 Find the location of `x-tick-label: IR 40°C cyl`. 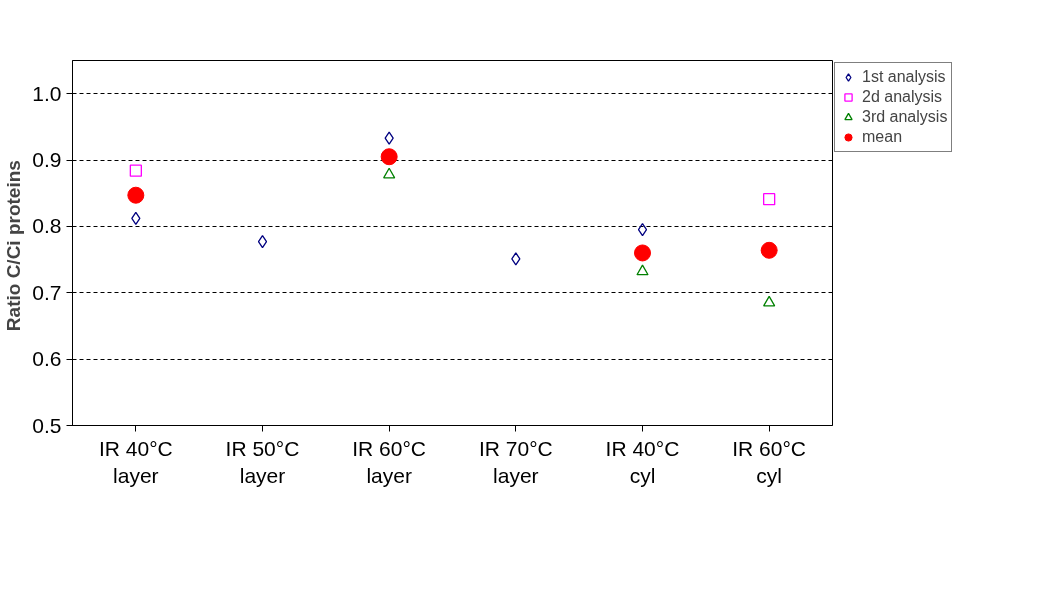

x-tick-label: IR 40°C cyl is located at coordinates (642, 462).